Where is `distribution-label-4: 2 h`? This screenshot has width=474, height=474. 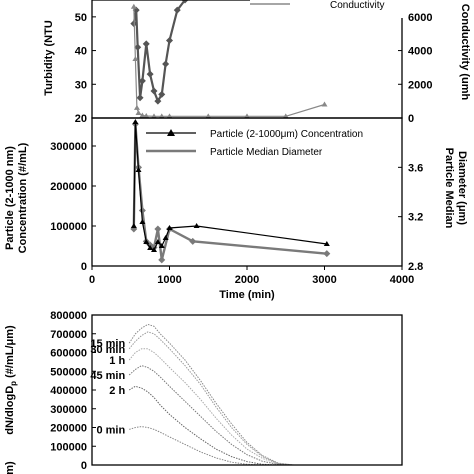 distribution-label-4: 2 h is located at coordinates (117, 391).